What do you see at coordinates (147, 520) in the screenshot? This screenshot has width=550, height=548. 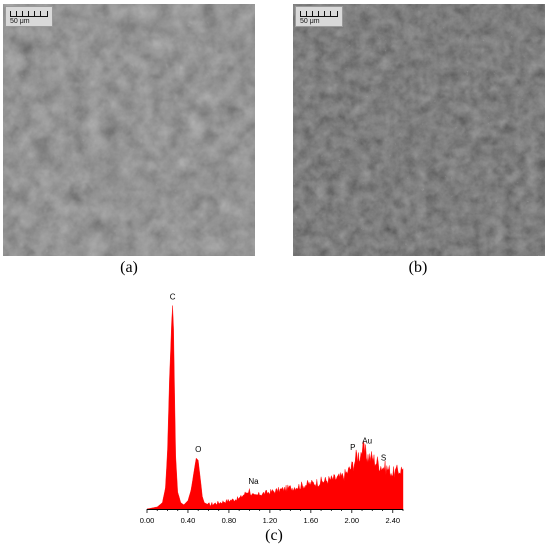 I see `x-tick-label: 0.00` at bounding box center [147, 520].